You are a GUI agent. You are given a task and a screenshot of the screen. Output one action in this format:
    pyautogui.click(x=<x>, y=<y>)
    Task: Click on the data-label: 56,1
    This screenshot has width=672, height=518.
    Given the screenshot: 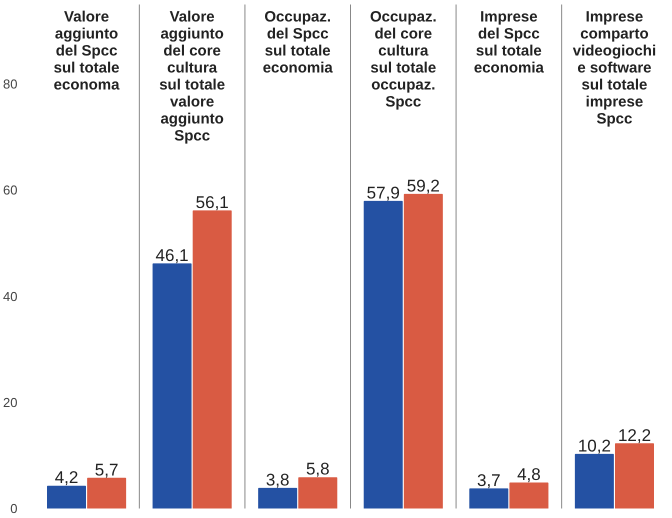 What is the action you would take?
    pyautogui.click(x=212, y=202)
    